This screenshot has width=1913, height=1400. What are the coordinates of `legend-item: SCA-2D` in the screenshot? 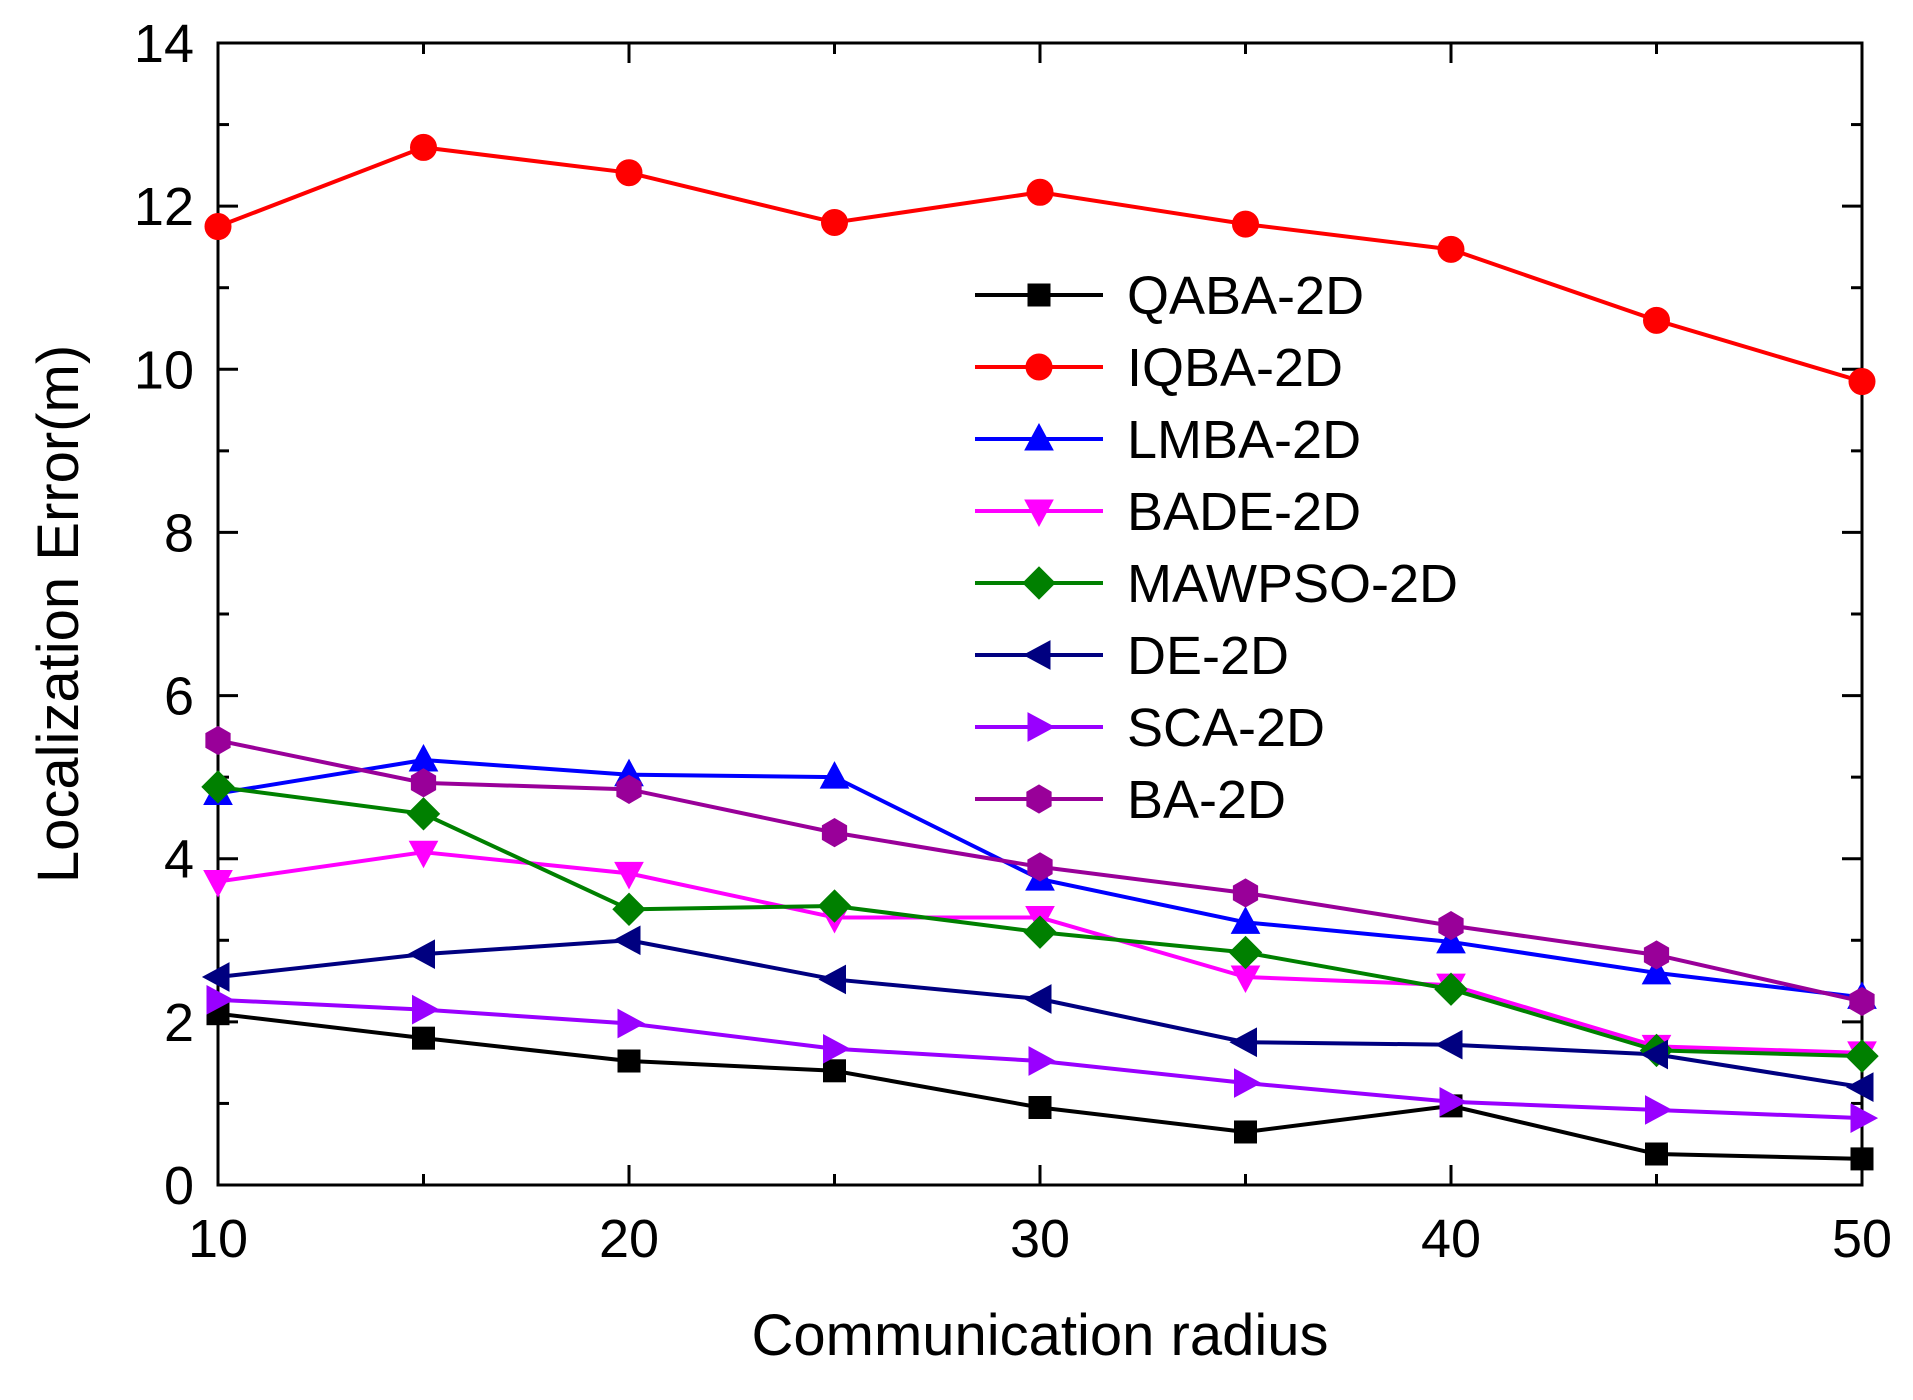 It's located at (1150, 728).